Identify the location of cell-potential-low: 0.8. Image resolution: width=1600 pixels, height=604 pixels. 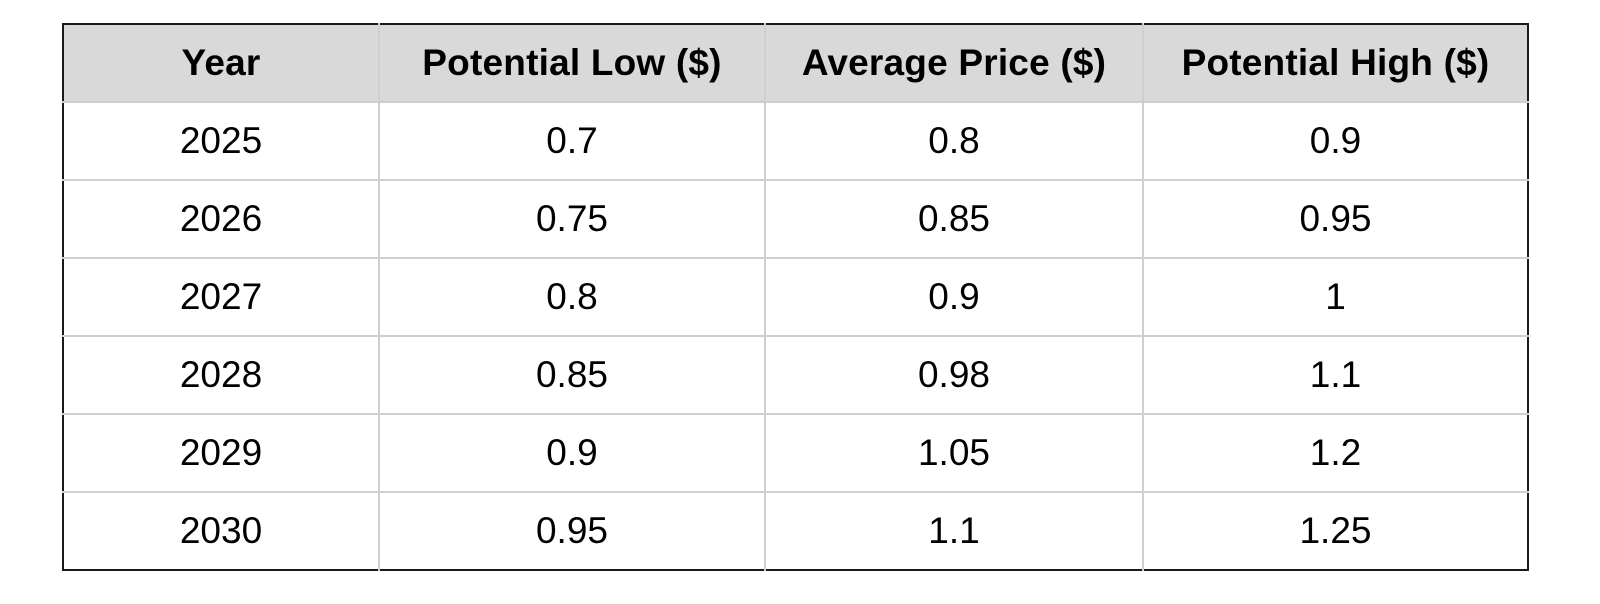
(572, 297).